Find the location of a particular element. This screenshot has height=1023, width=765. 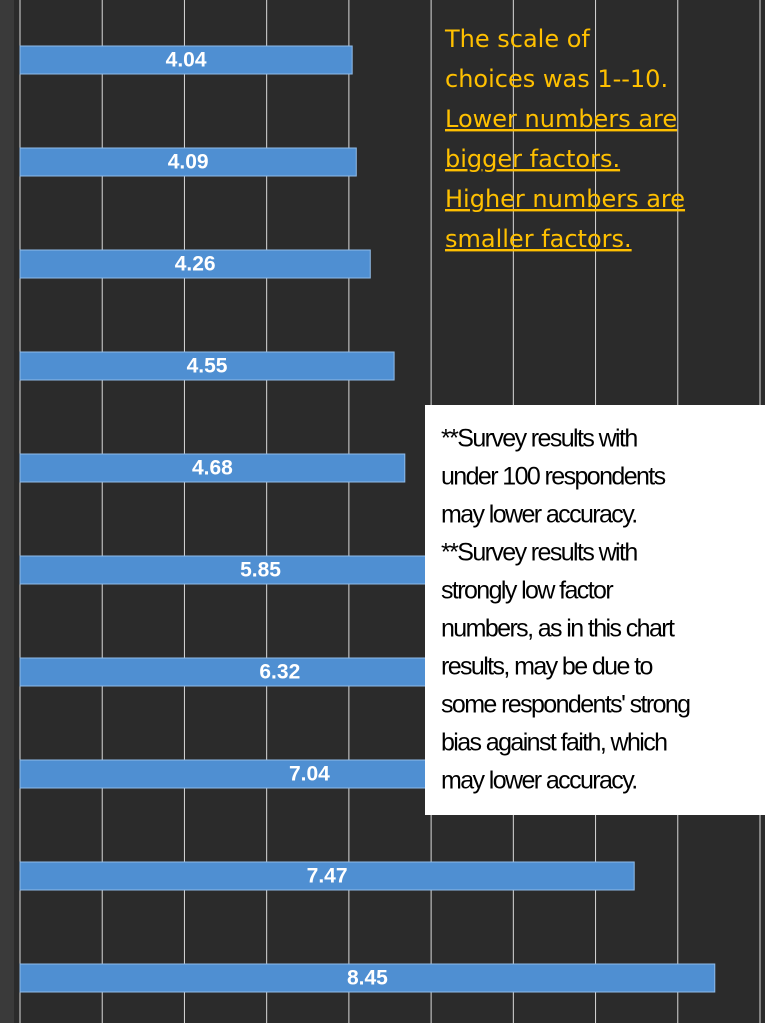

value-label: 8.45 is located at coordinates (367, 978).